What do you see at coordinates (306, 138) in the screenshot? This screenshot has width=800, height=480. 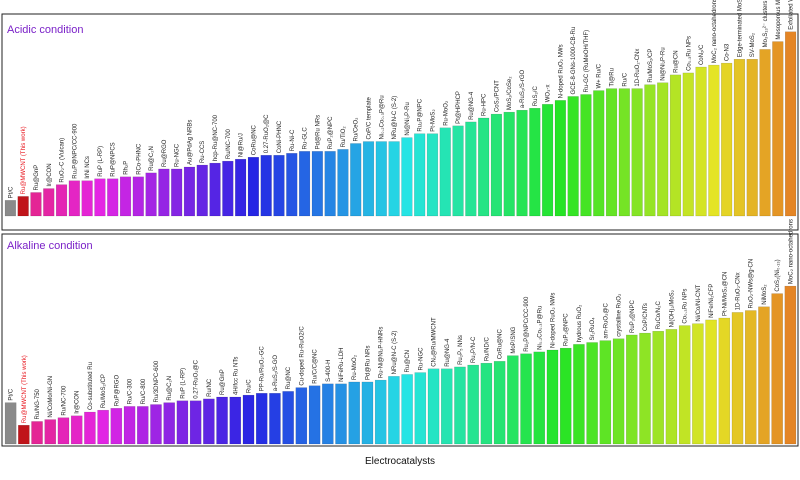 I see `acidic-bar-label: Ru-GLC` at bounding box center [306, 138].